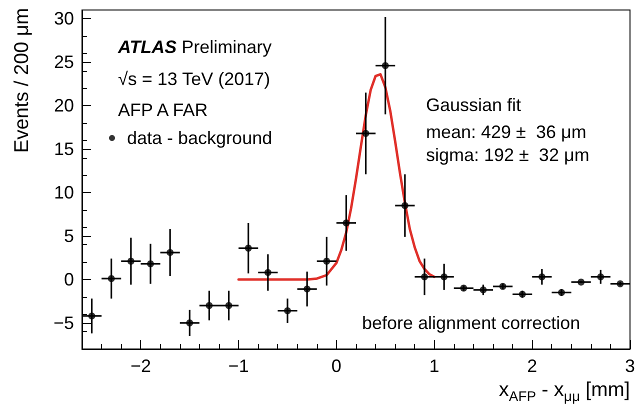  I want to click on y-tick-label: 25, so click(64, 62).